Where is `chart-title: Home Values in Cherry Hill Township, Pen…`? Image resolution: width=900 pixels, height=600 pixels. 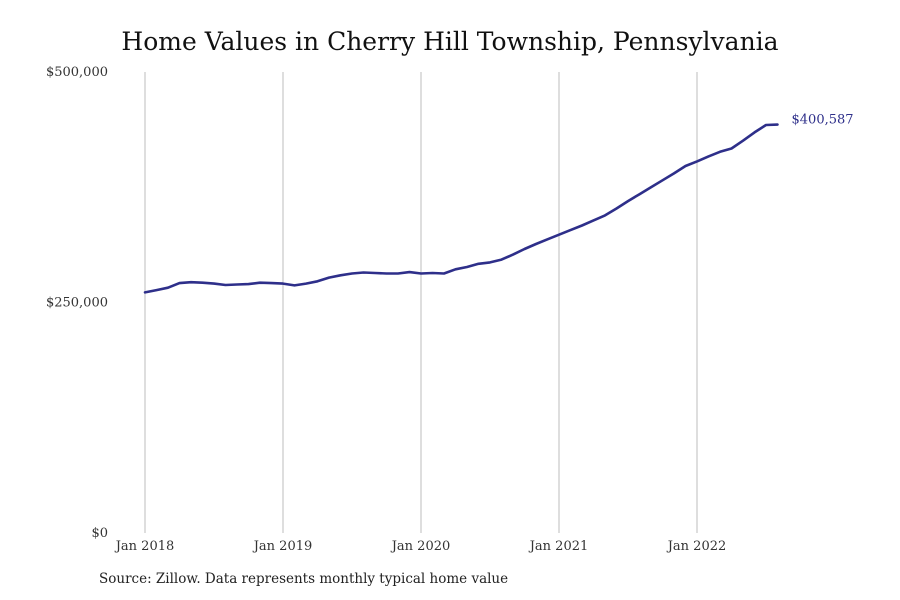 chart-title: Home Values in Cherry Hill Township, Pen… is located at coordinates (450, 41).